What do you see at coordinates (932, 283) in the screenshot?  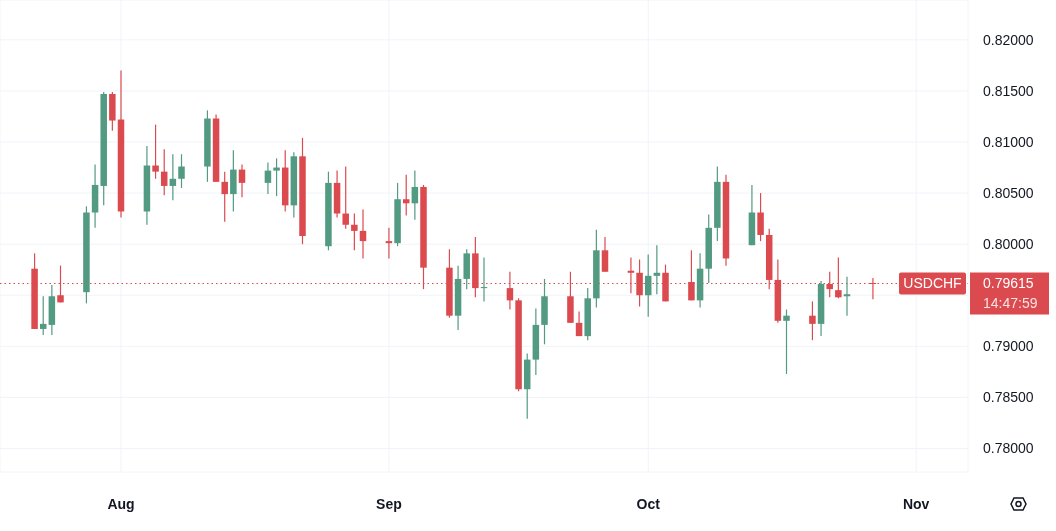 I see `annotation: USDCHF` at bounding box center [932, 283].